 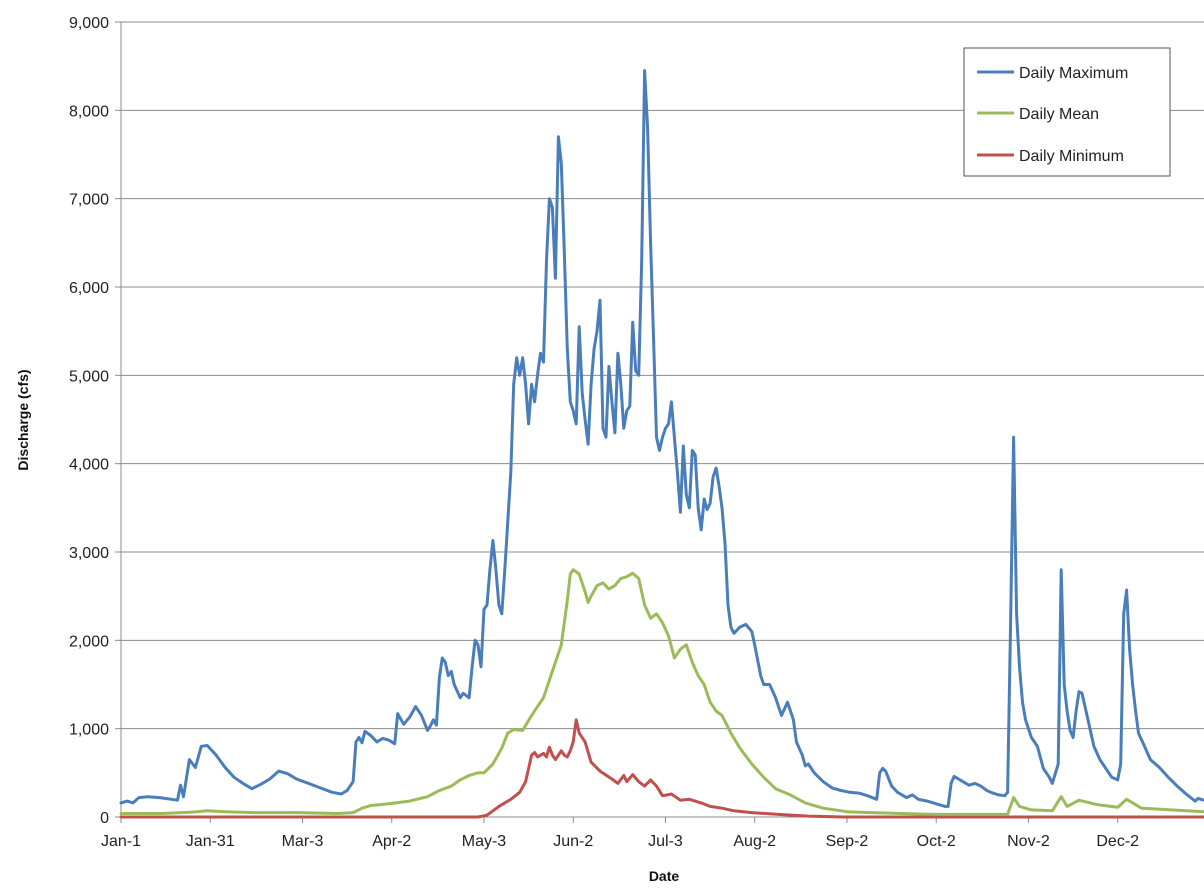 I want to click on x-axis-title: Date, so click(x=664, y=876).